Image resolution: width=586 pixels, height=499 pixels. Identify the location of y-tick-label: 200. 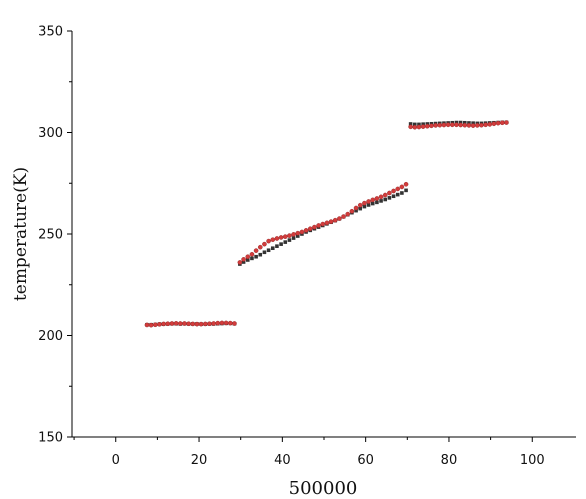
(50, 336).